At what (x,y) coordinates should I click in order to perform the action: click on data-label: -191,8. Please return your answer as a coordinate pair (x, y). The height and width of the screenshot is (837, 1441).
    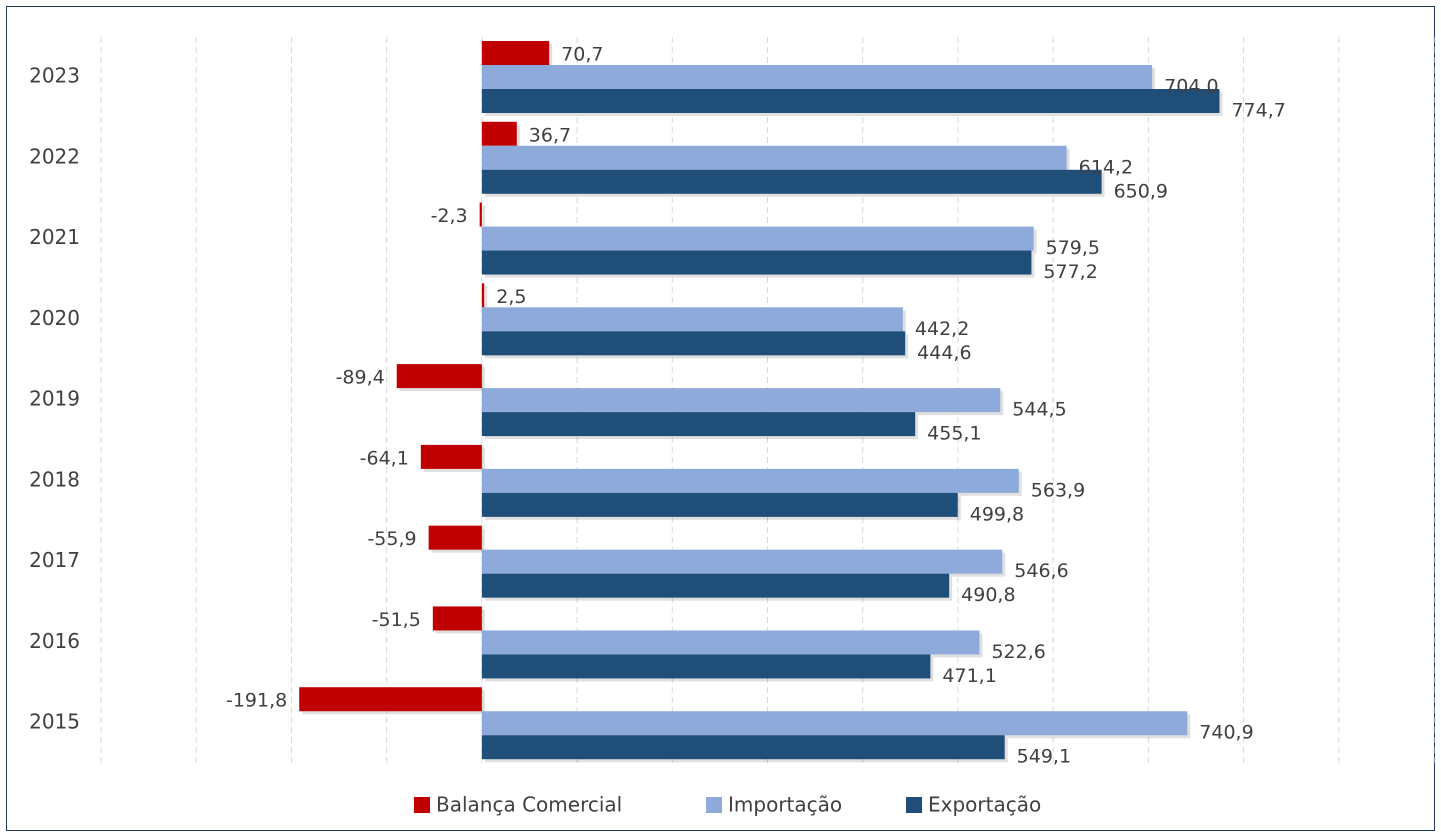
    Looking at the image, I should click on (256, 701).